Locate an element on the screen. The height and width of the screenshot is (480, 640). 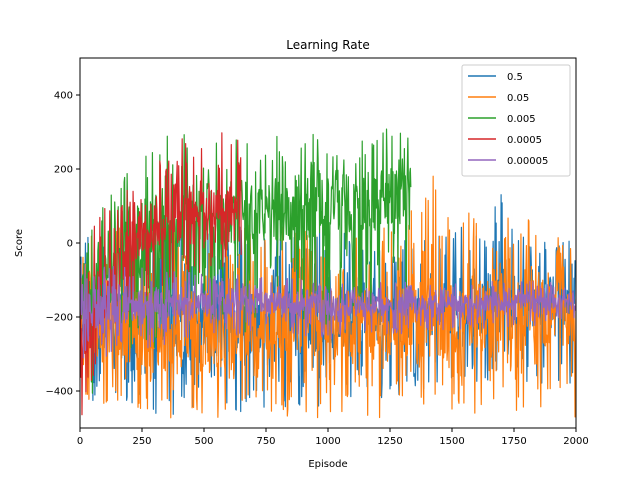
legend-label: 0.00005 is located at coordinates (527, 161).